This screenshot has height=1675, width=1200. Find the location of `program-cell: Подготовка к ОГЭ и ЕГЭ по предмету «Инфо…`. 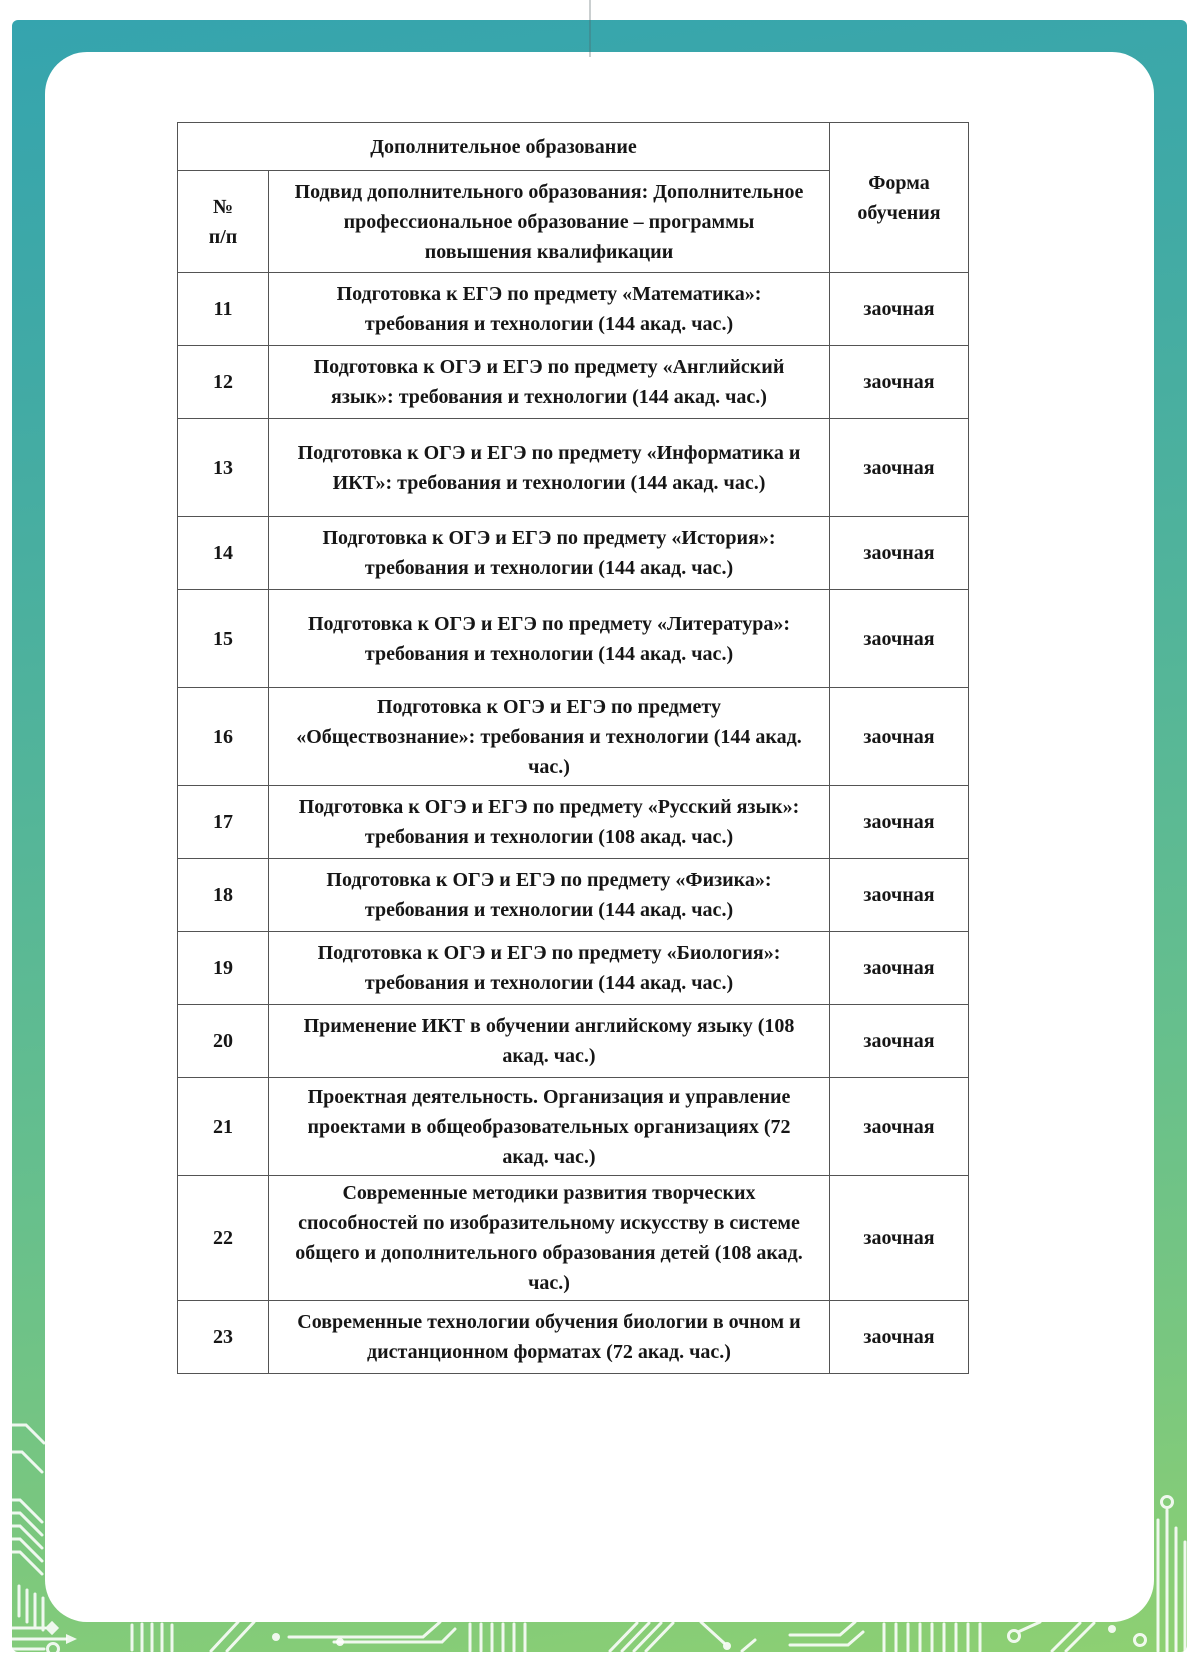

program-cell: Подготовка к ОГЭ и ЕГЭ по предмету «Инфо… is located at coordinates (549, 467).